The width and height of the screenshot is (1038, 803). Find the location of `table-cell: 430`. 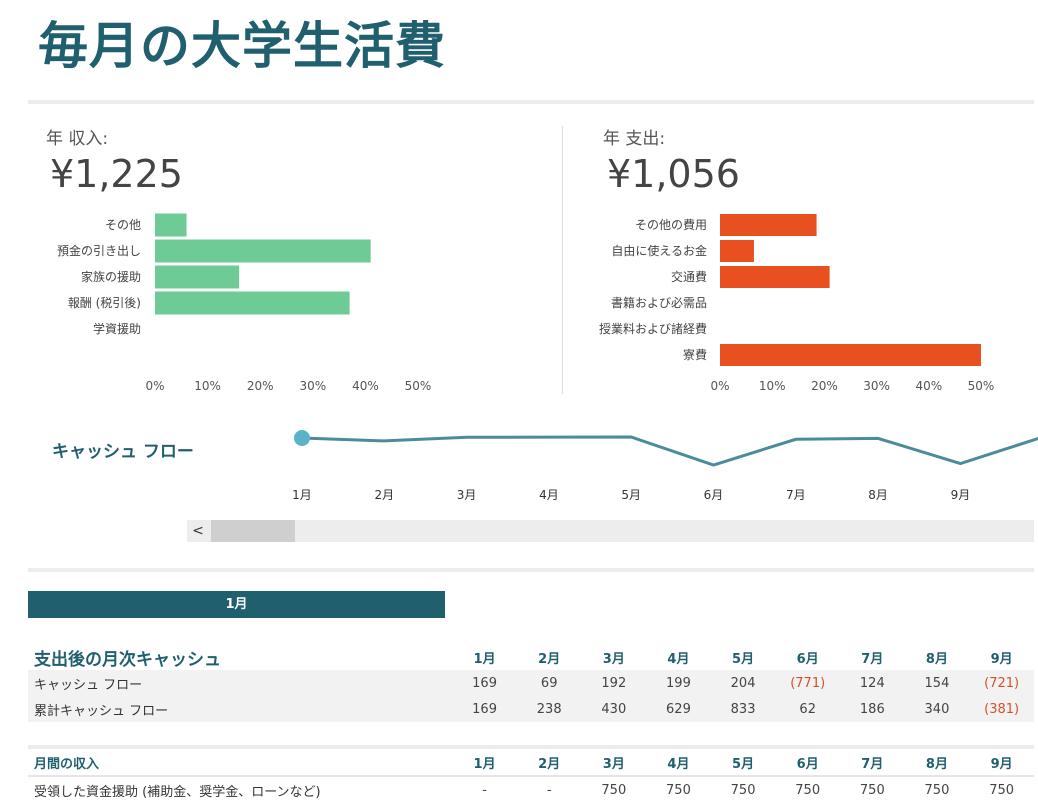

table-cell: 430 is located at coordinates (614, 709).